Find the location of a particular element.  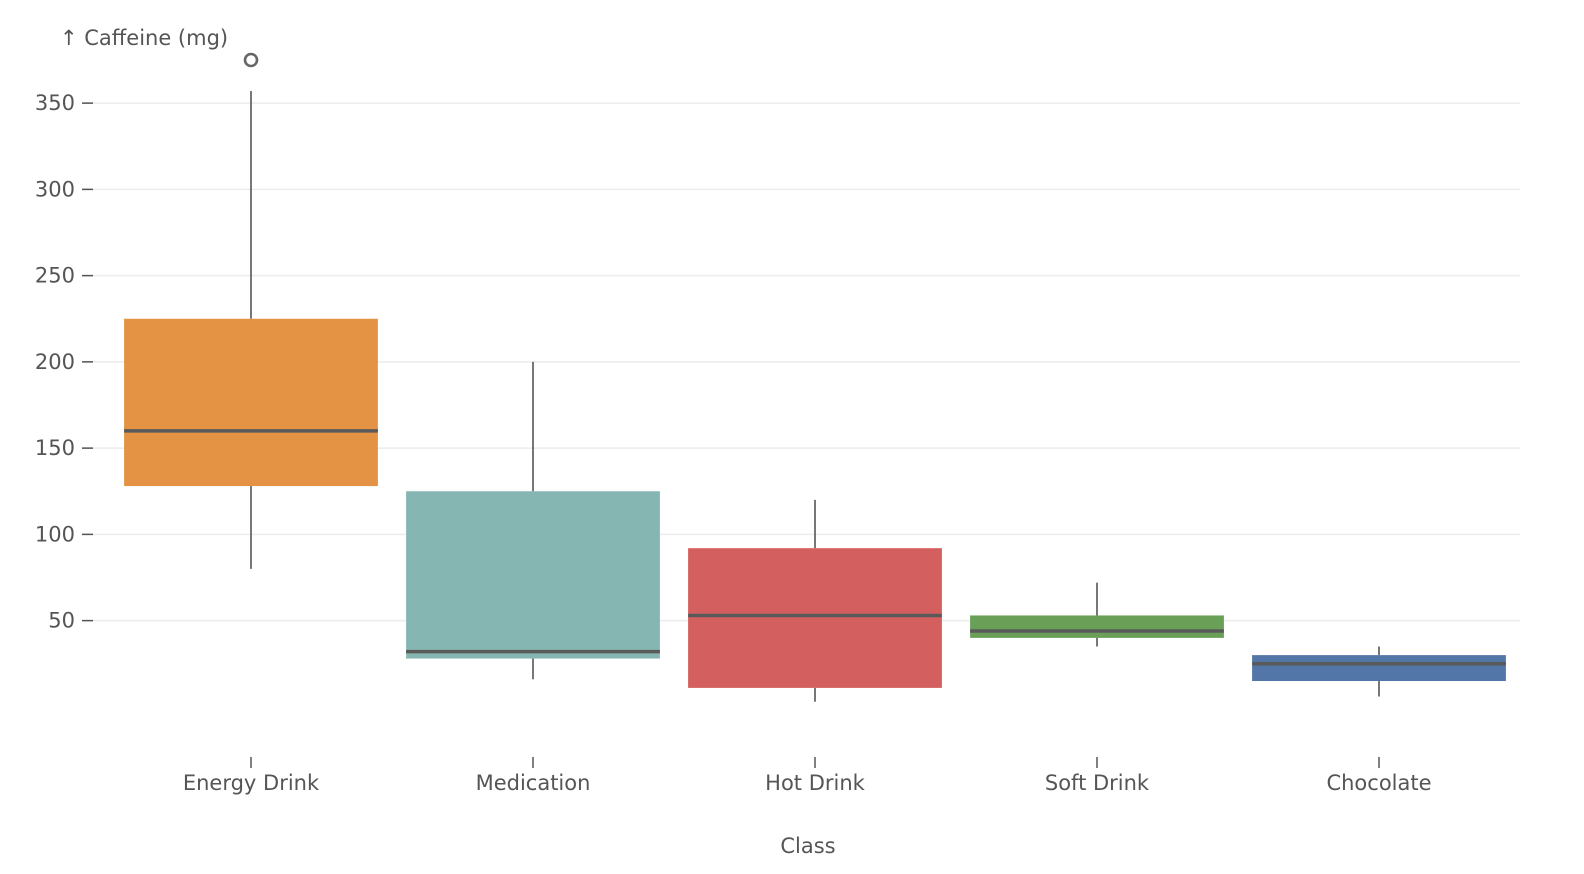

x-tick-label: Chocolate is located at coordinates (1378, 783).